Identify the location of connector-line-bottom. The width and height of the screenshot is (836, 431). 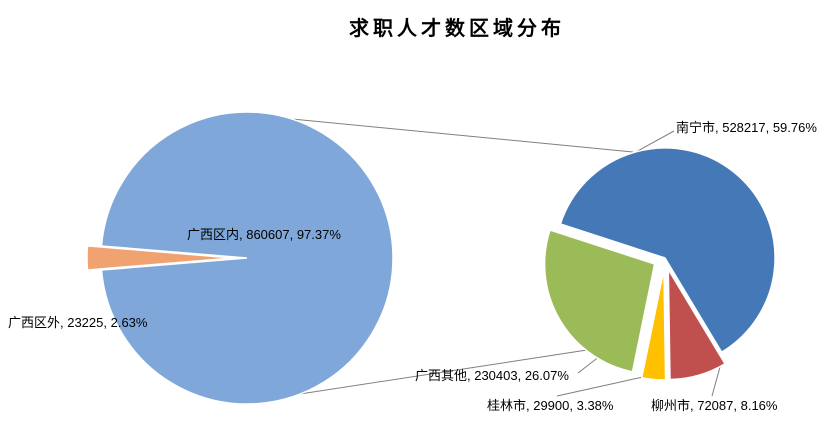
(443, 372).